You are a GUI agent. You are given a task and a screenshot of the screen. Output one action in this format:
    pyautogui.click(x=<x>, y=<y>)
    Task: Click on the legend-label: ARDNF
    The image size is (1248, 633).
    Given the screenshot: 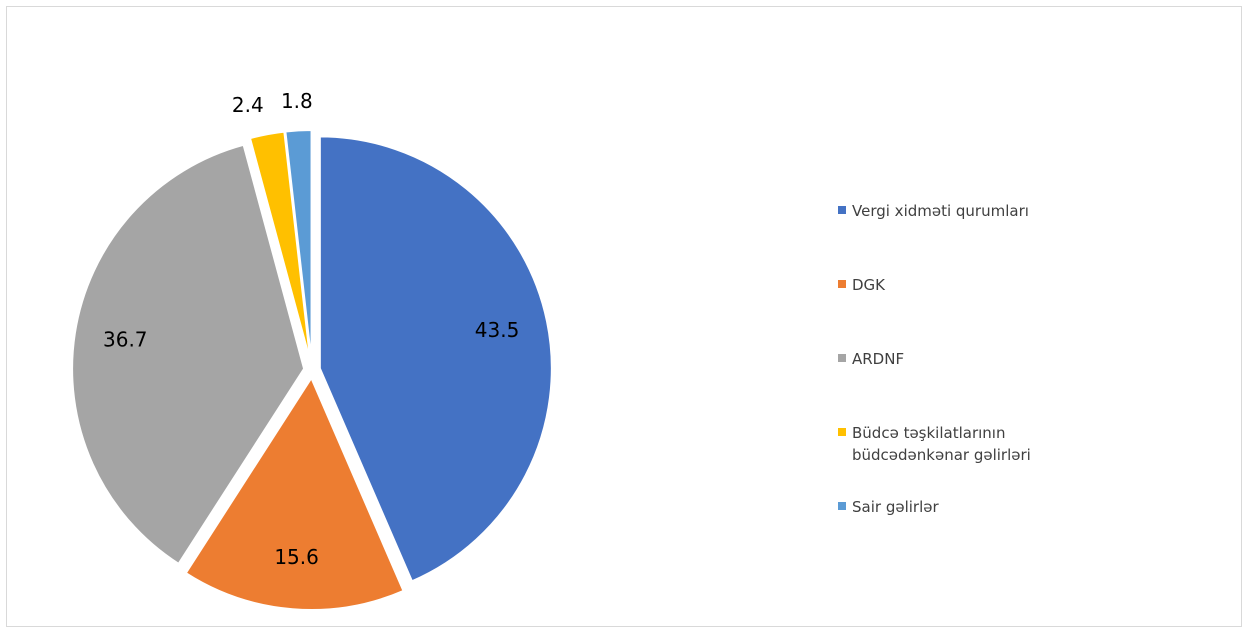 What is the action you would take?
    pyautogui.click(x=878, y=359)
    